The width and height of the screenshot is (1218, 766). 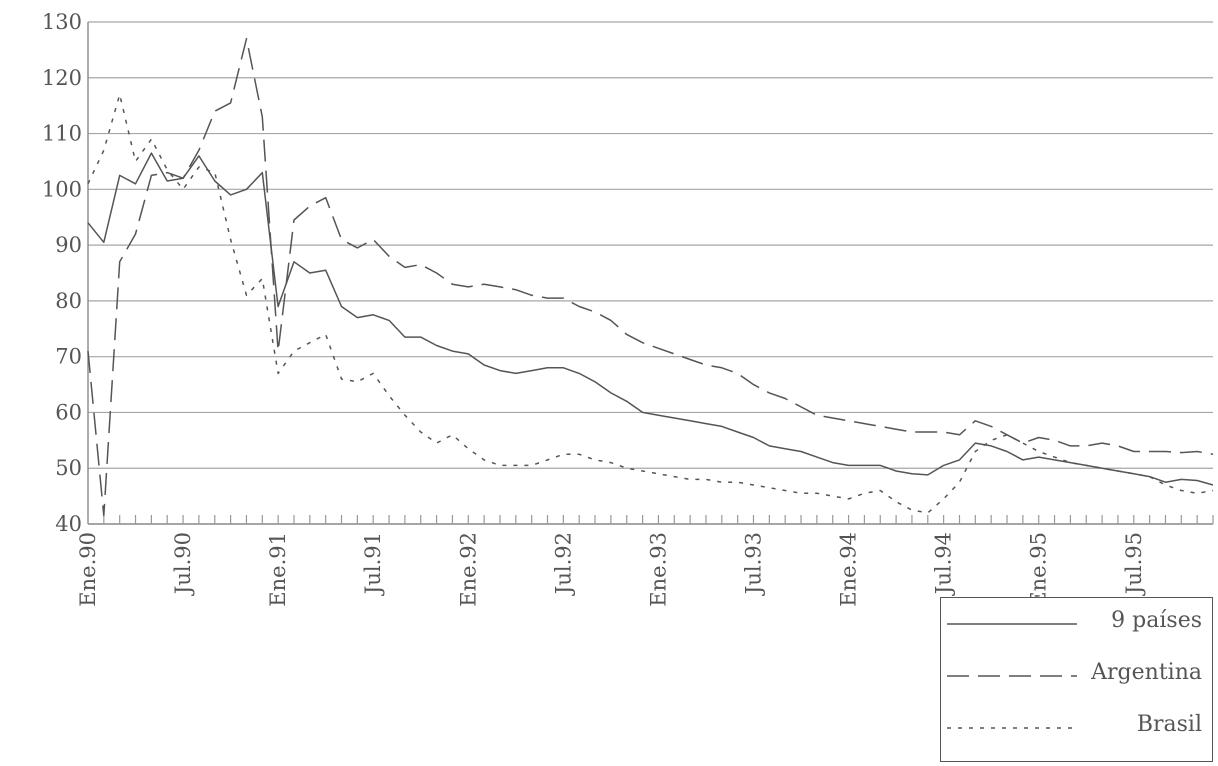 I want to click on x-tick-label: Jul.91, so click(x=373, y=564).